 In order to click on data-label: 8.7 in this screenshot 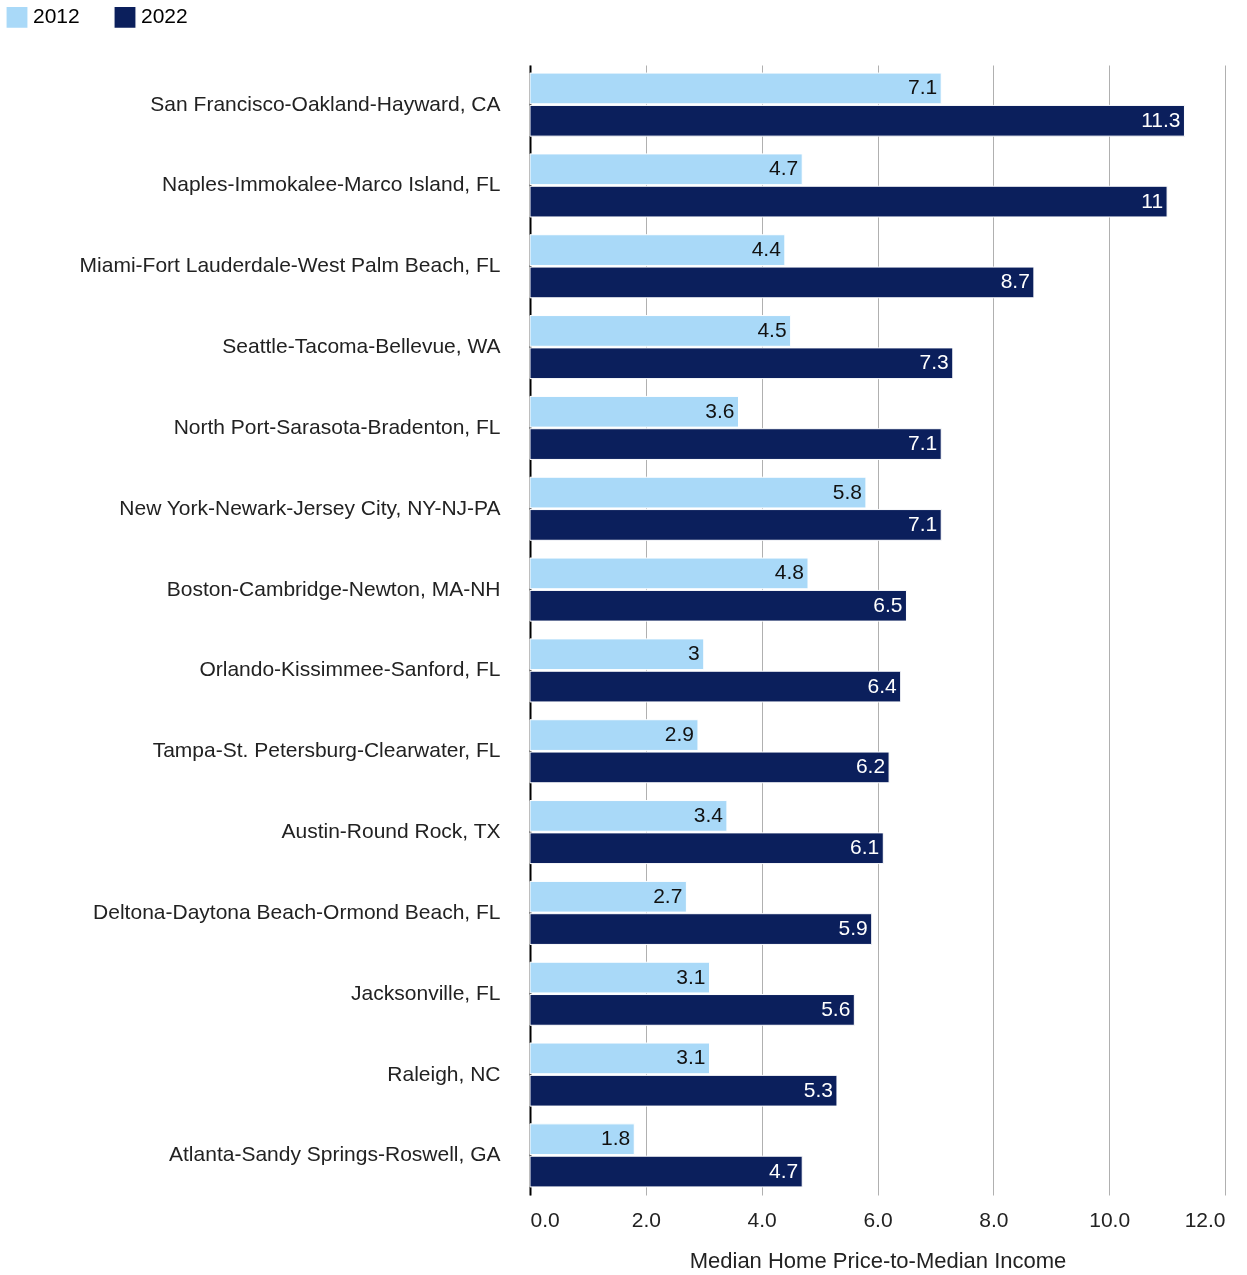, I will do `click(1015, 281)`.